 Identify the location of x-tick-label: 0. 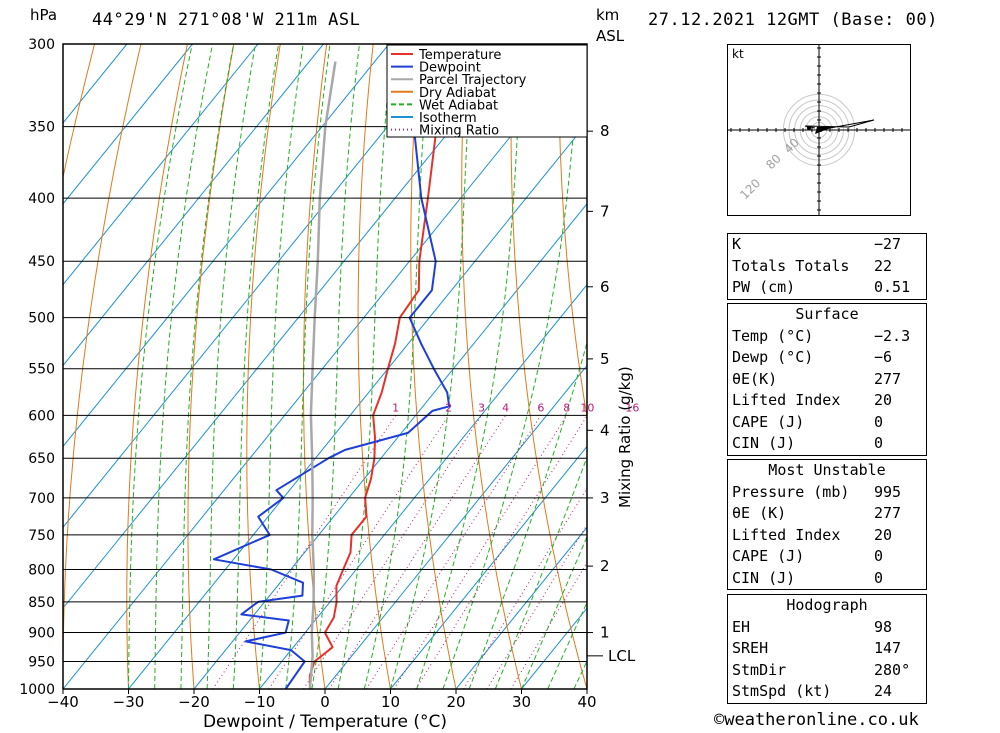
(325, 702).